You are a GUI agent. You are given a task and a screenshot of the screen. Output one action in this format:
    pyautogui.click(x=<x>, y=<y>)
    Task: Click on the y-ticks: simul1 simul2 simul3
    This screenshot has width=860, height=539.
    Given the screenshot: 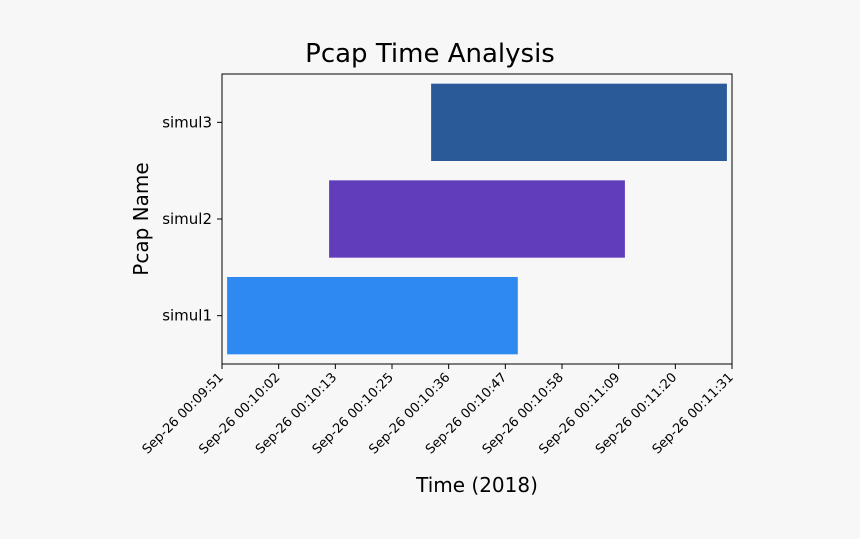 What is the action you would take?
    pyautogui.click(x=192, y=219)
    